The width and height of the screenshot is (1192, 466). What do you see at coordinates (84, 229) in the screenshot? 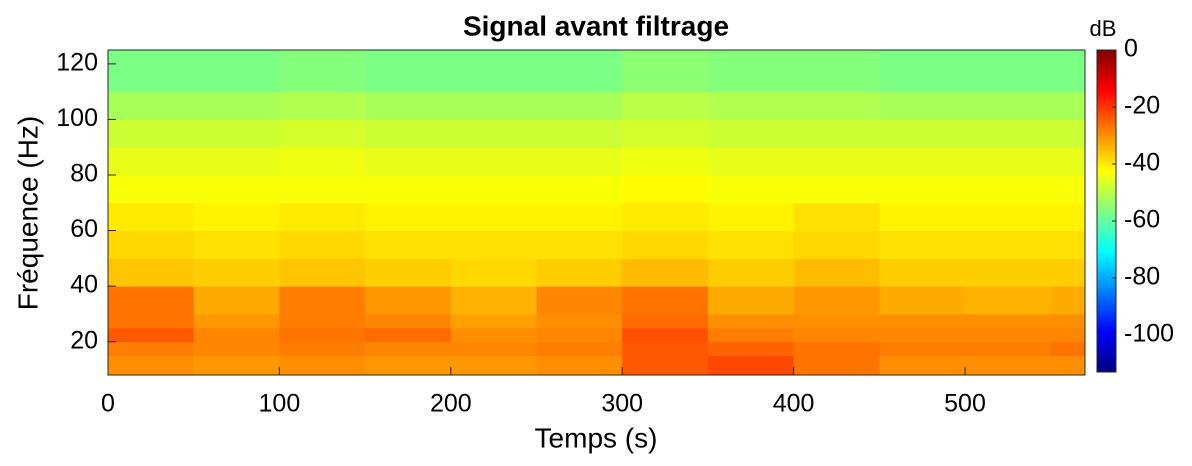
I see `y-tick-label: 60` at bounding box center [84, 229].